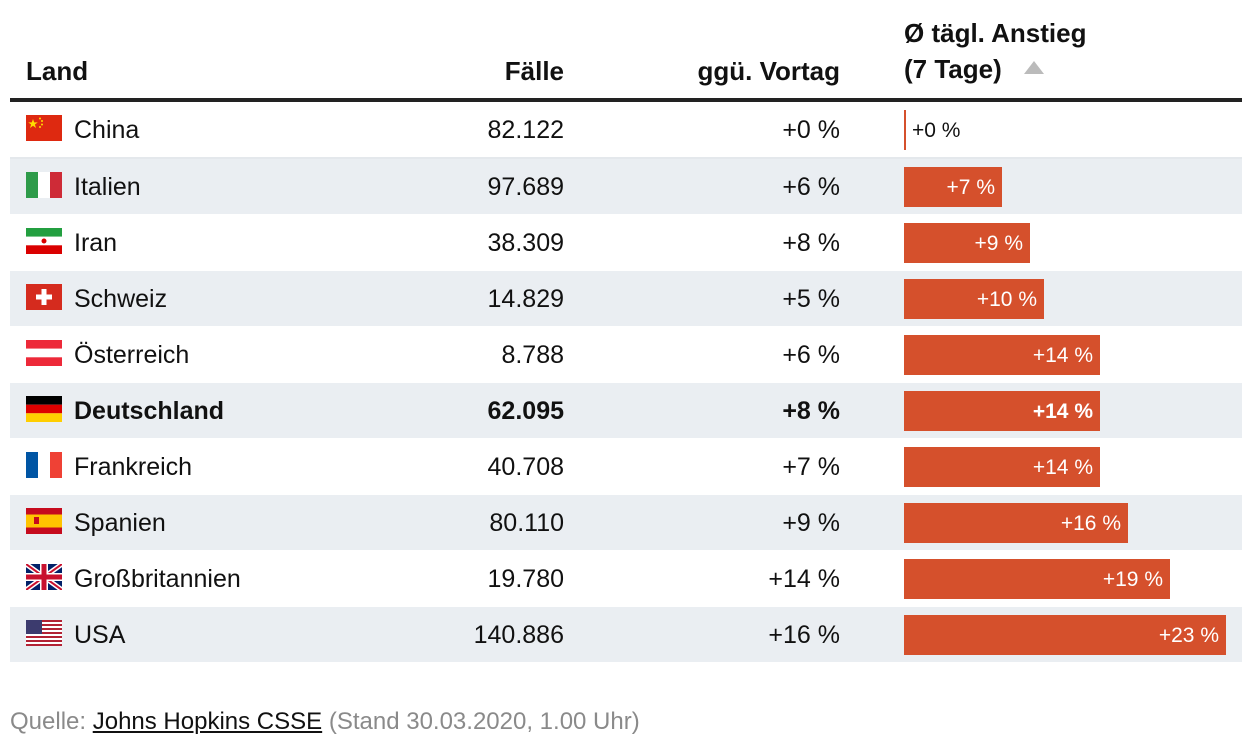  What do you see at coordinates (1069, 243) in the screenshot?
I see `bar-cell: +9 %` at bounding box center [1069, 243].